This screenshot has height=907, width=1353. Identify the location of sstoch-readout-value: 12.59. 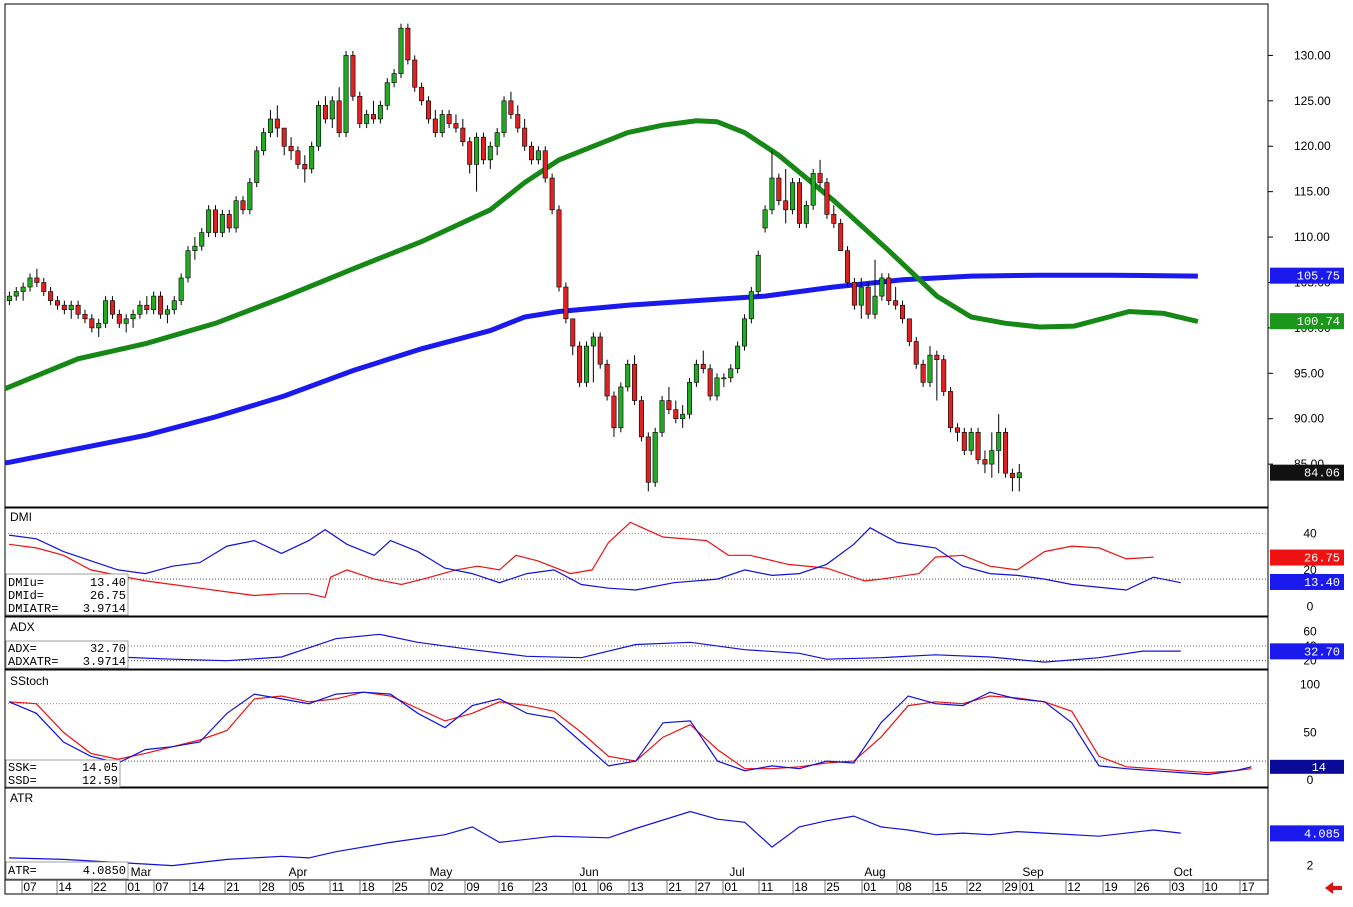
(100, 781).